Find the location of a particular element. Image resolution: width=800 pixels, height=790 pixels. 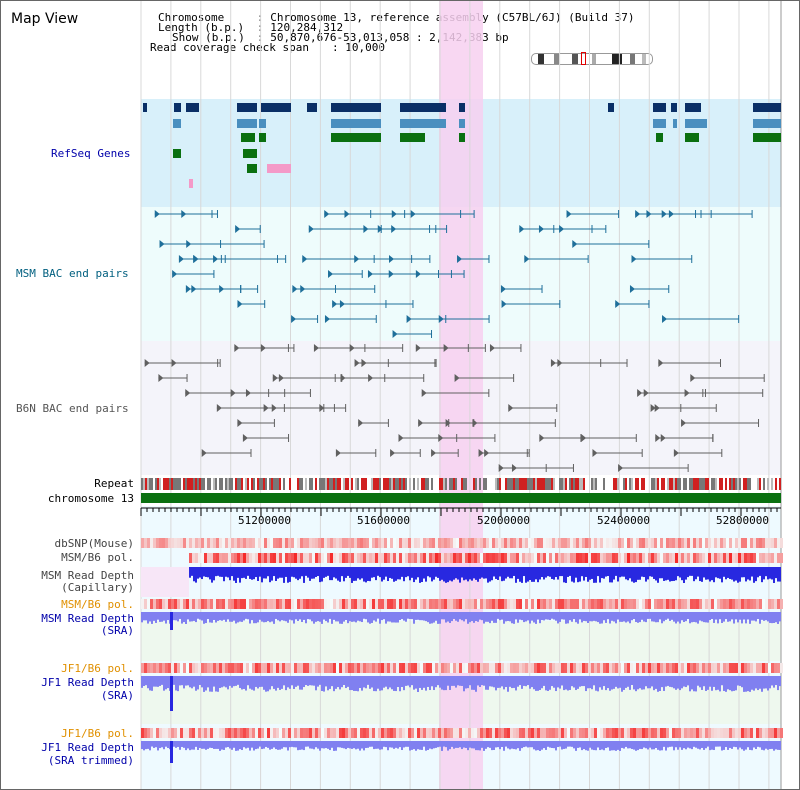

track-label-jf1-depth-trimmed: JF1 Read Depth is located at coordinates (87, 747).